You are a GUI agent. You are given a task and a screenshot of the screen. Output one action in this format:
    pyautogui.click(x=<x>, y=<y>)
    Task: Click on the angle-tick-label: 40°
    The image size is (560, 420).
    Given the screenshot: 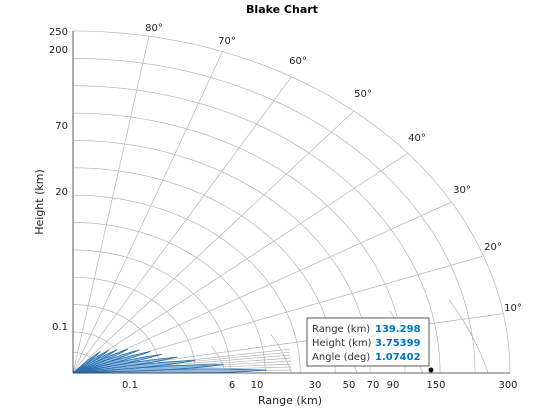 What is the action you would take?
    pyautogui.click(x=417, y=138)
    